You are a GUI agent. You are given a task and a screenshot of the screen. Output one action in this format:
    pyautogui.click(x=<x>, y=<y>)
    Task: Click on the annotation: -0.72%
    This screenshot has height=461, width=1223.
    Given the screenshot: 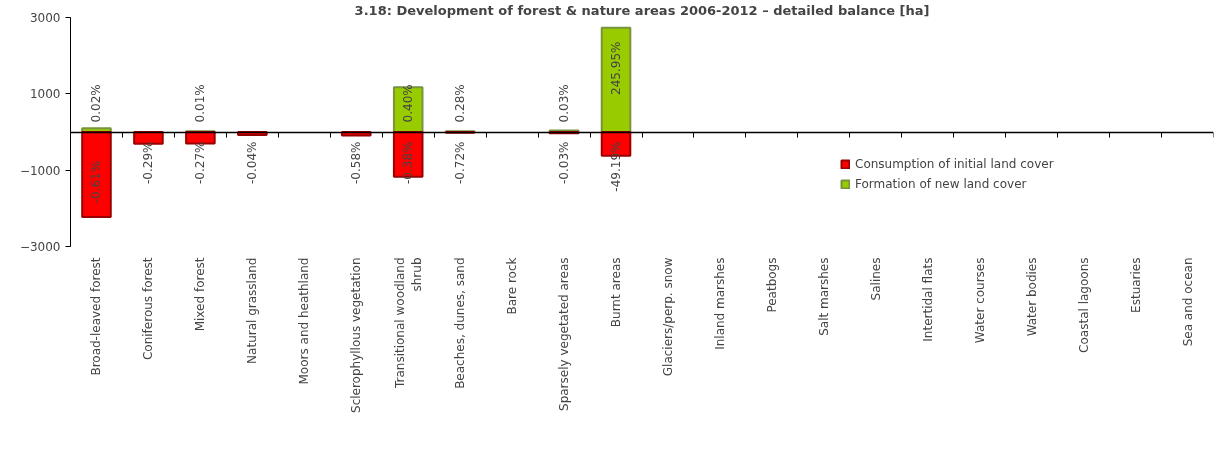 What is the action you would take?
    pyautogui.click(x=460, y=162)
    